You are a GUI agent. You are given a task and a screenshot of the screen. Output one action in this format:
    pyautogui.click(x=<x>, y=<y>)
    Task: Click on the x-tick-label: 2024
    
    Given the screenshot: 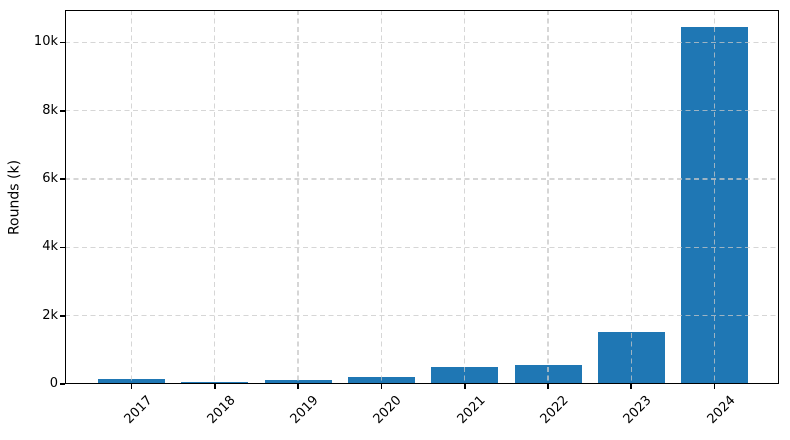 What is the action you would take?
    pyautogui.click(x=721, y=410)
    